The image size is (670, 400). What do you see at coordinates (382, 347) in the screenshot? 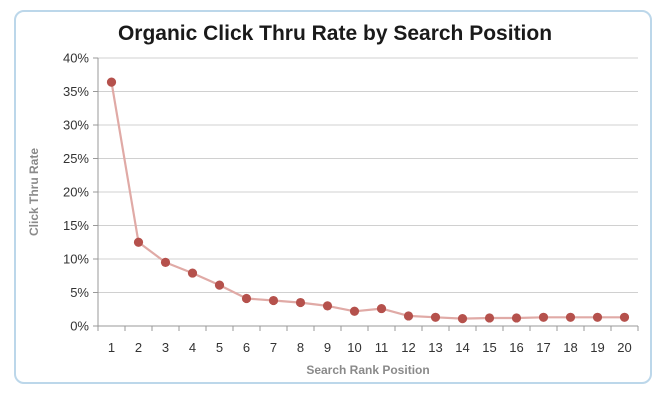
I see `x-tick-label: 11` at bounding box center [382, 347].